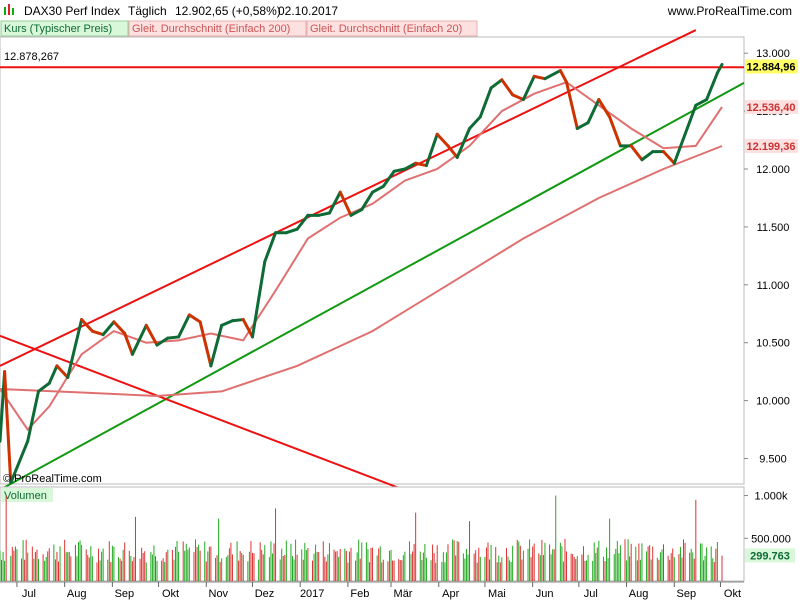 The height and width of the screenshot is (605, 800). I want to click on legend-ma200-bg, so click(217, 28).